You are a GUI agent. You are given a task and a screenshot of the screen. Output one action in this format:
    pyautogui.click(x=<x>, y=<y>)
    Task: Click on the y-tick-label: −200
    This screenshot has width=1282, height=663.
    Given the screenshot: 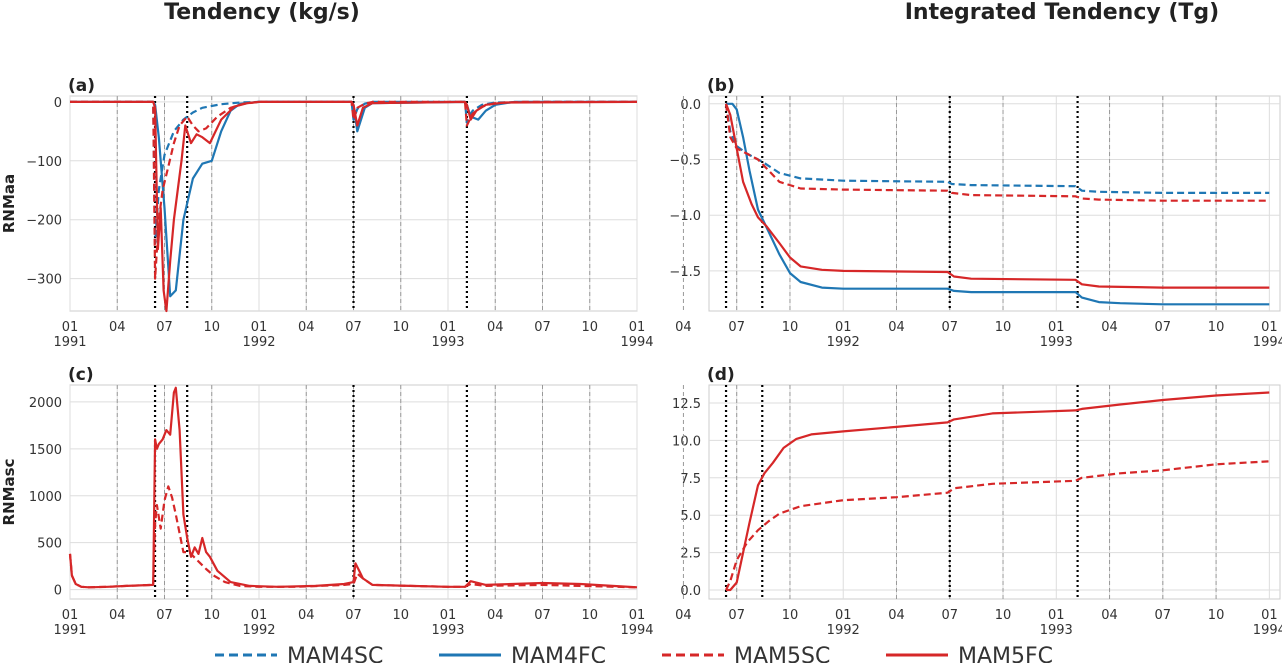 What is the action you would take?
    pyautogui.click(x=44, y=221)
    